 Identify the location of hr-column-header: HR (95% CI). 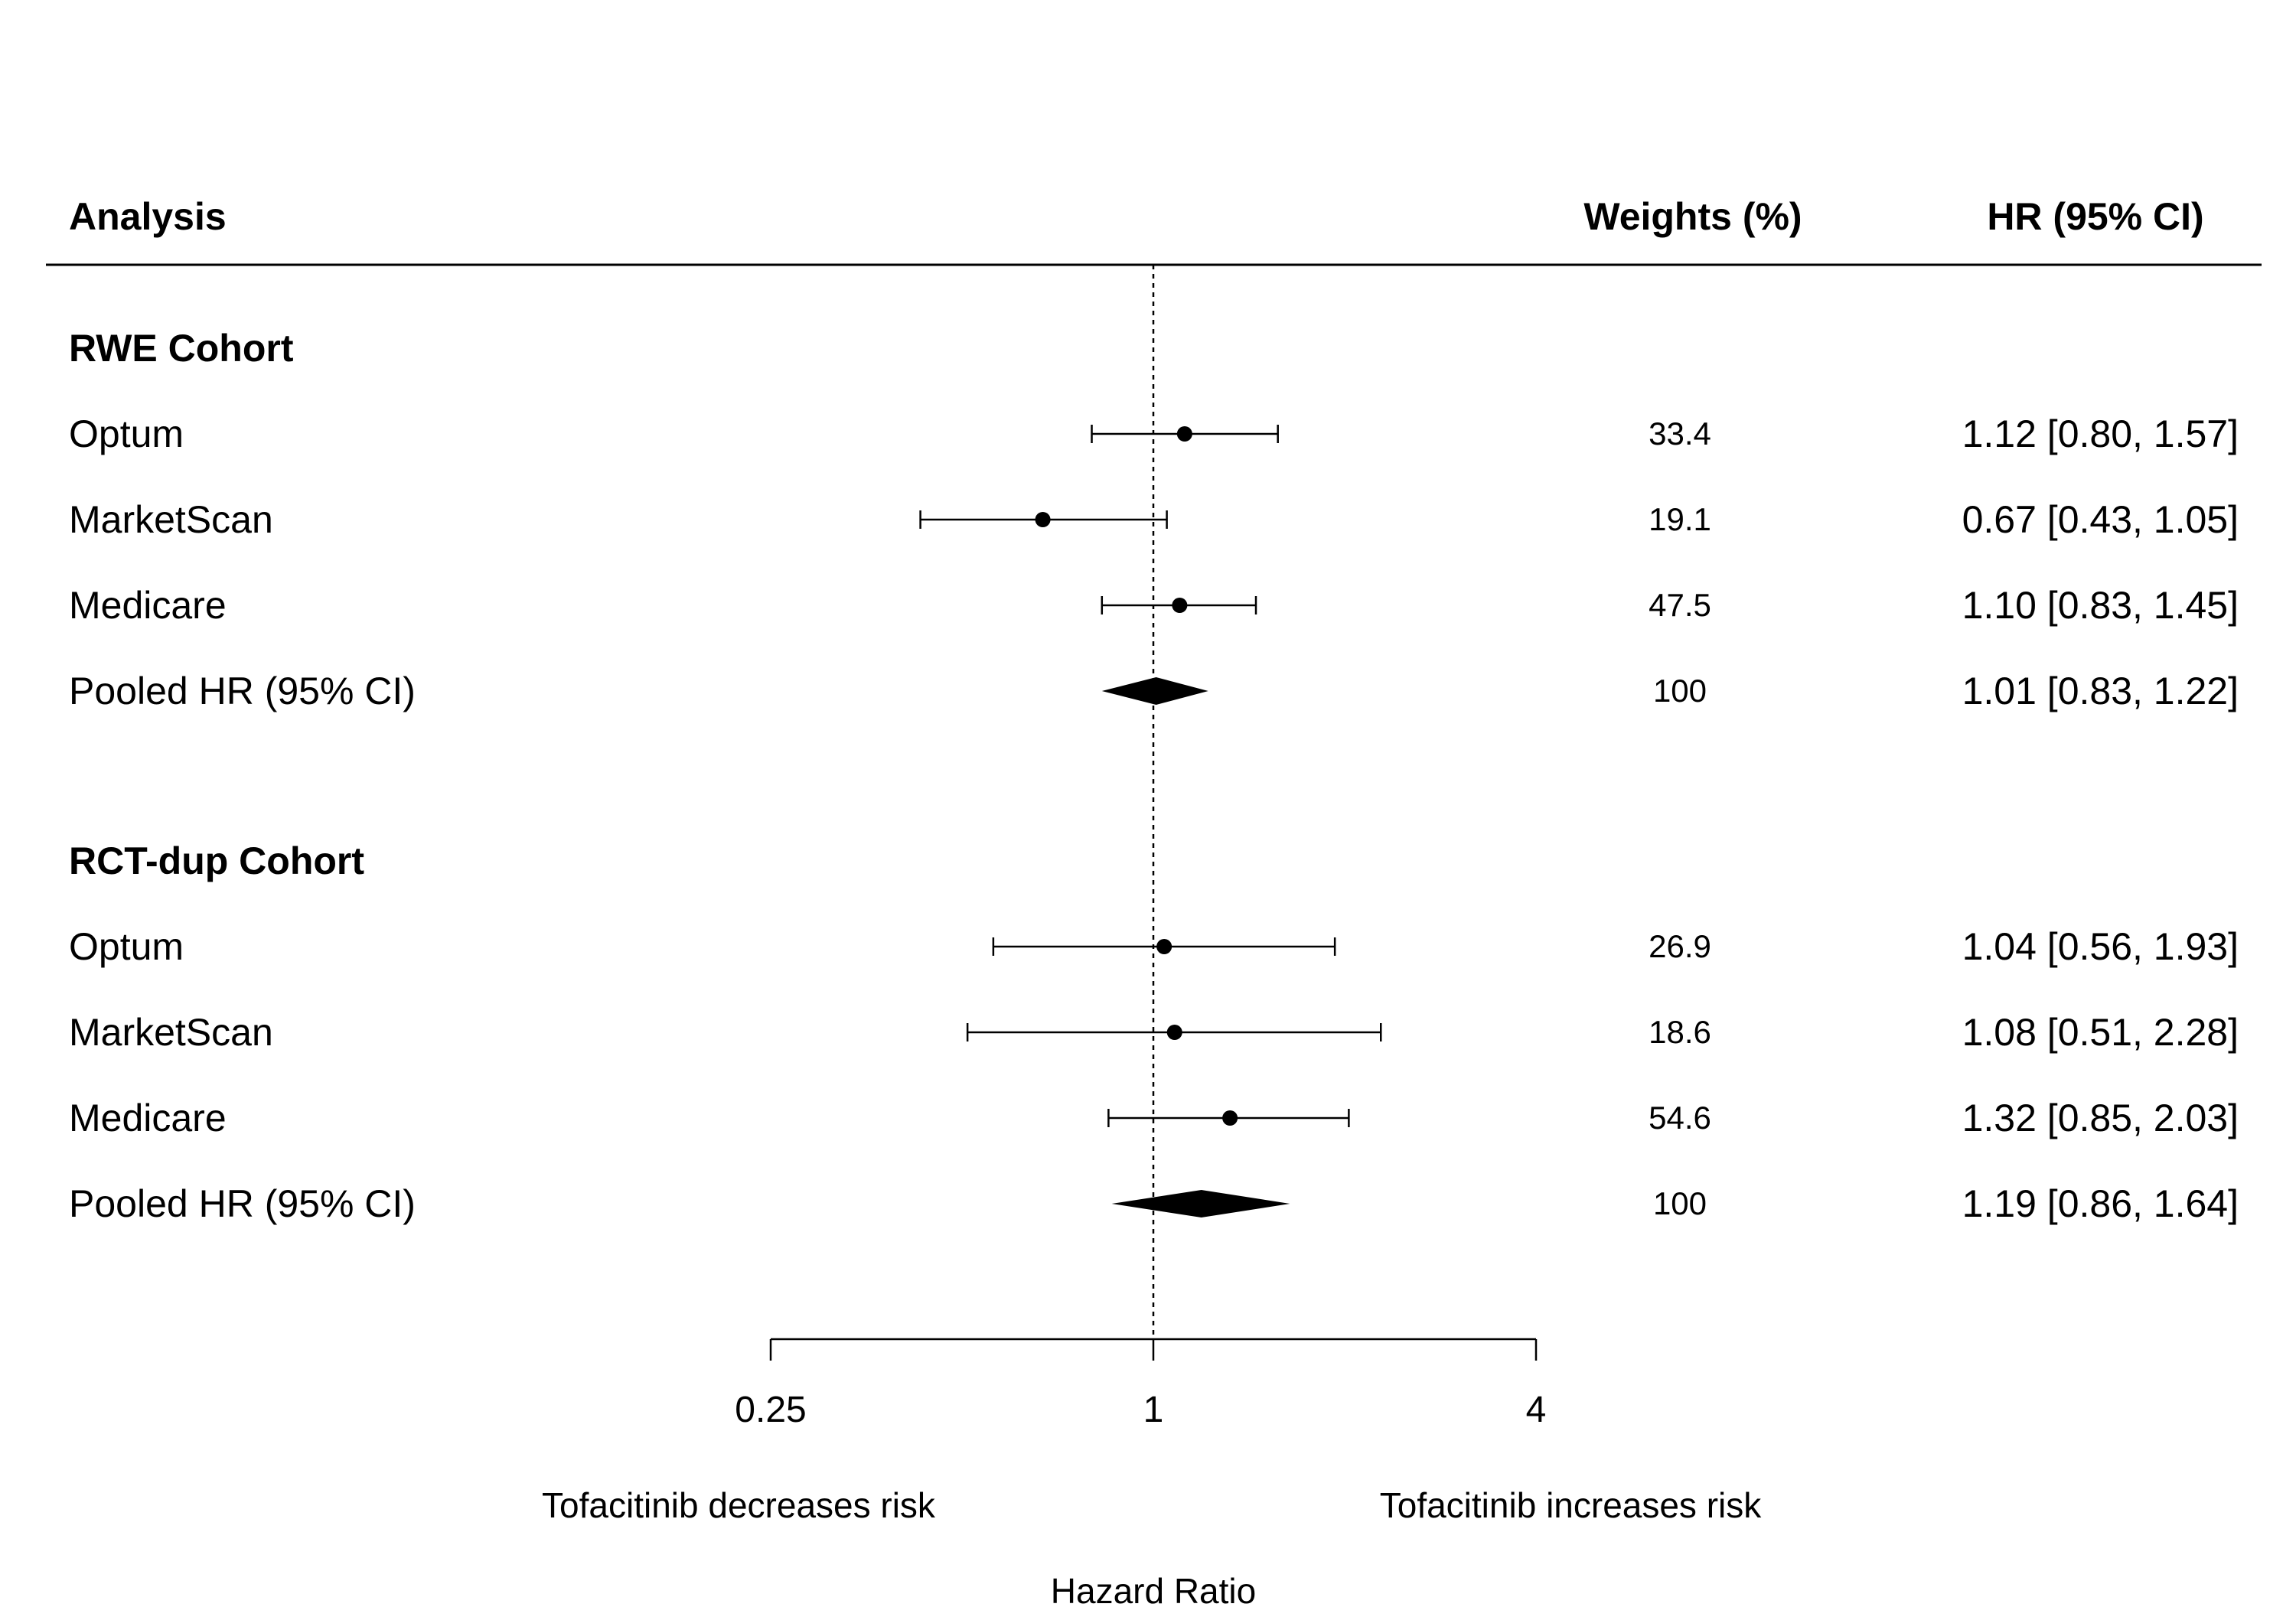
(2095, 217).